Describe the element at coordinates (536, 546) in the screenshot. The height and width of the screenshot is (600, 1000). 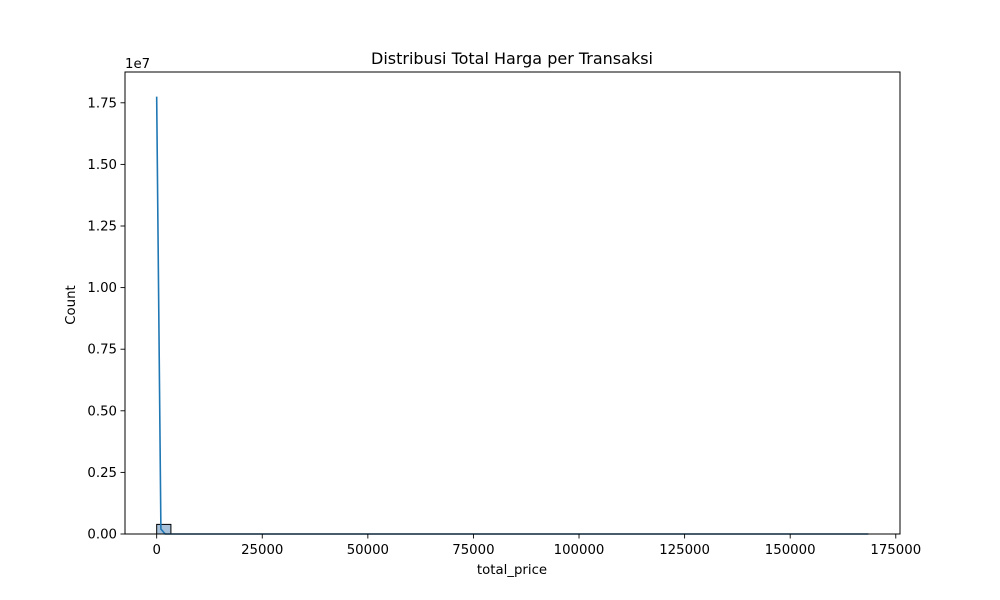
I see `x-axis: 0 25000 50000 75000 100000 125000 150000 175000` at that location.